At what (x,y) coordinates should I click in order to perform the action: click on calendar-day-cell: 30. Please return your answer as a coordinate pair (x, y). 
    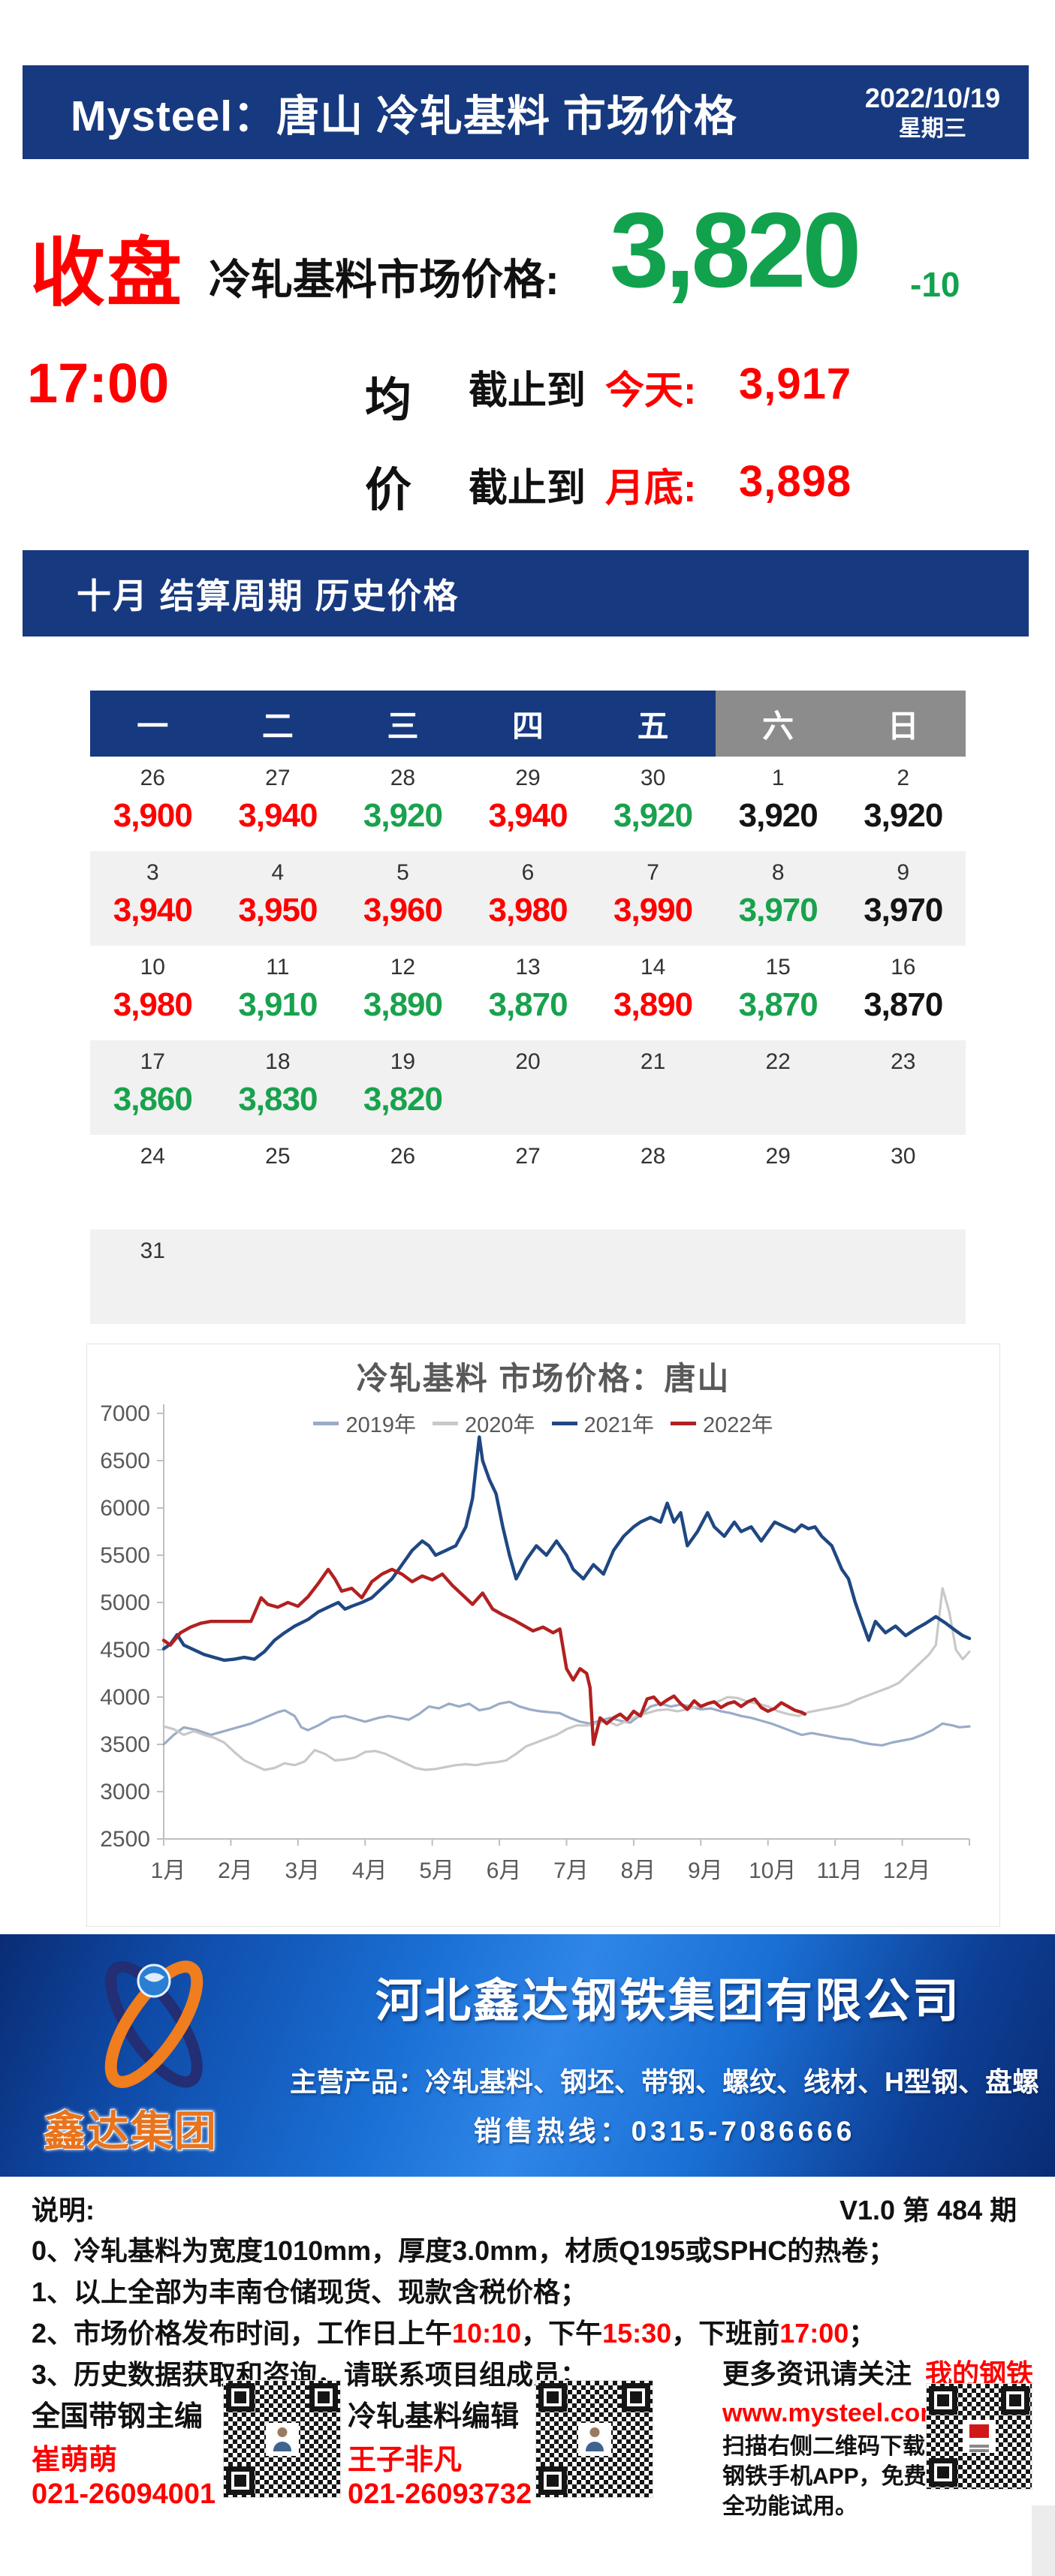
    Looking at the image, I should click on (903, 1182).